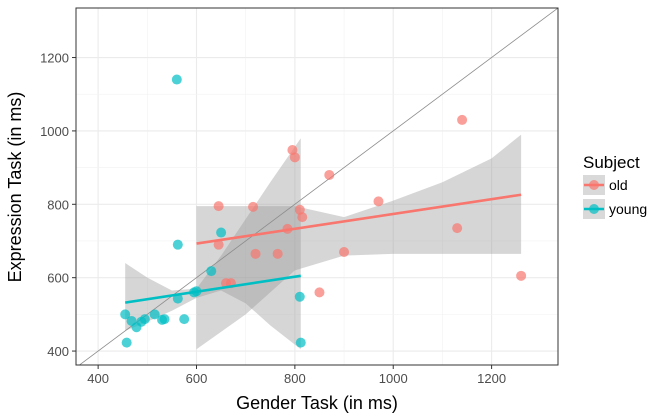 The image size is (667, 418). Describe the element at coordinates (54, 131) in the screenshot. I see `y-tick-label: 1000` at that location.